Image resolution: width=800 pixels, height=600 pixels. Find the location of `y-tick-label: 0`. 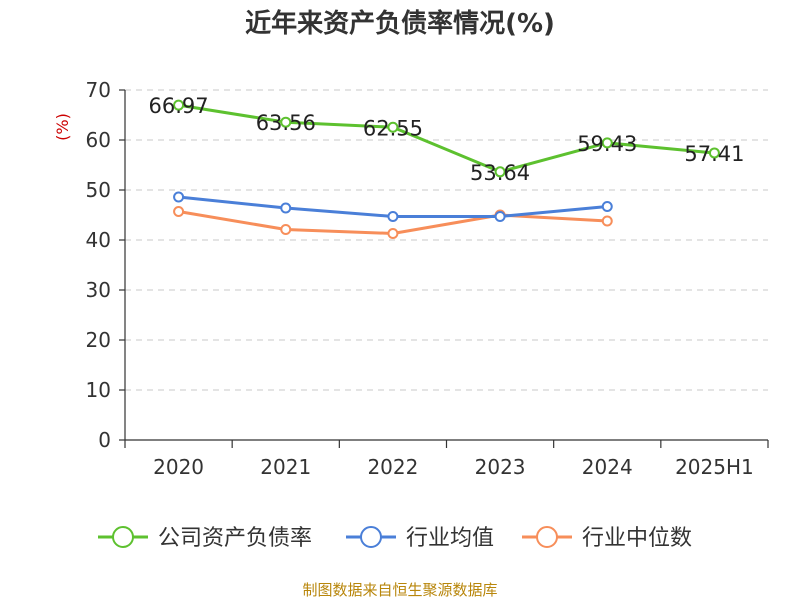

y-tick-label: 0 is located at coordinates (104, 440).